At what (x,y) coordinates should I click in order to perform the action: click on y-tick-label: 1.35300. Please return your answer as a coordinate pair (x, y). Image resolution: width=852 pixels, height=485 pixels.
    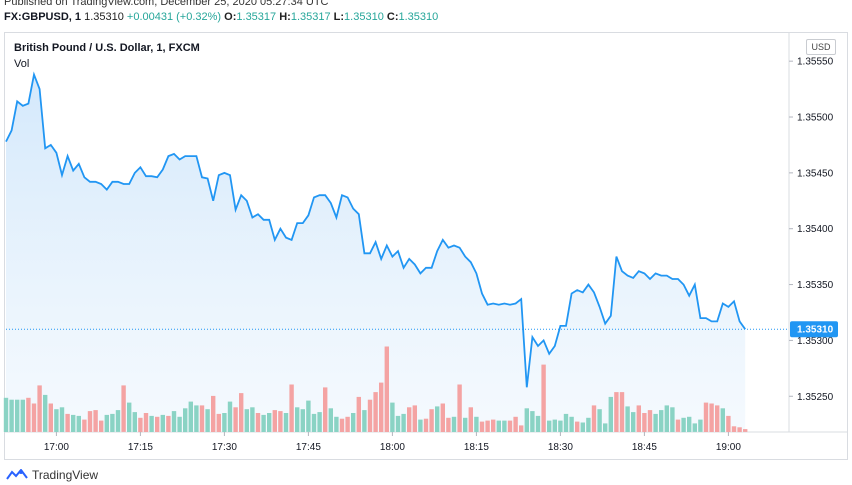
    Looking at the image, I should click on (815, 341).